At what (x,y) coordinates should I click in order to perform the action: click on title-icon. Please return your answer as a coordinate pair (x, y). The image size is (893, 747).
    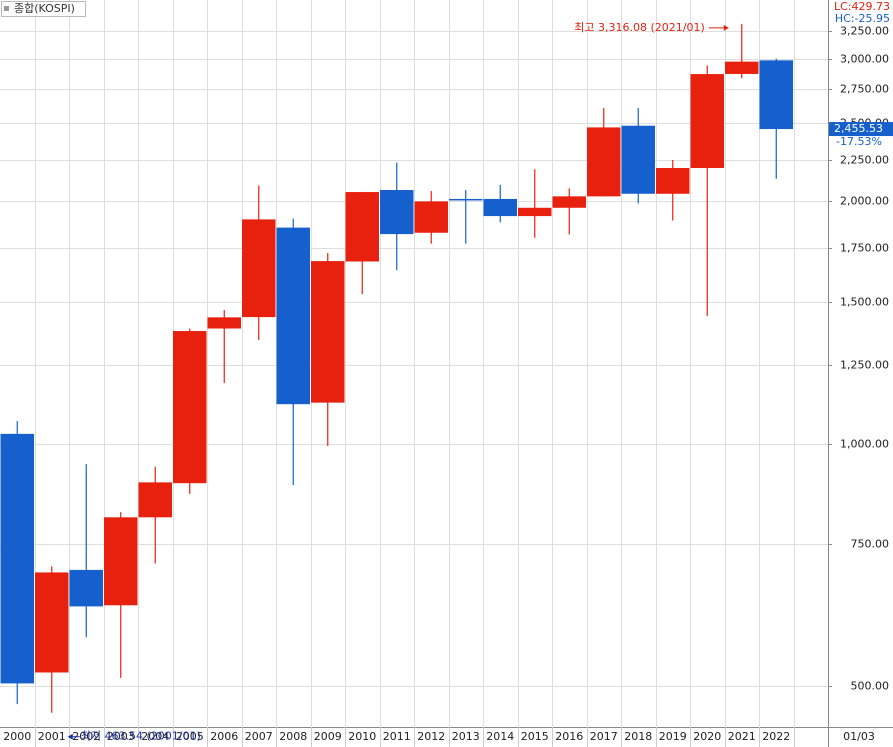
    Looking at the image, I should click on (6, 8).